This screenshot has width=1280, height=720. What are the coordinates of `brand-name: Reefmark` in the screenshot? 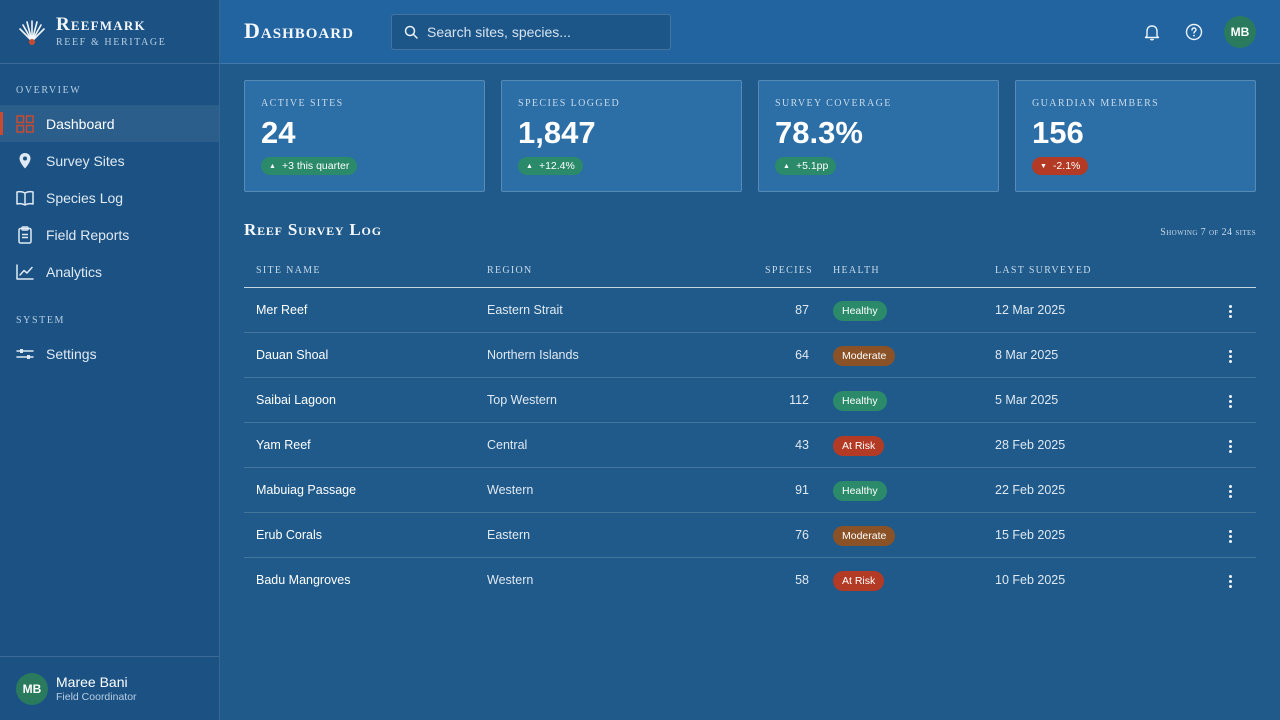 It's located at (101, 24).